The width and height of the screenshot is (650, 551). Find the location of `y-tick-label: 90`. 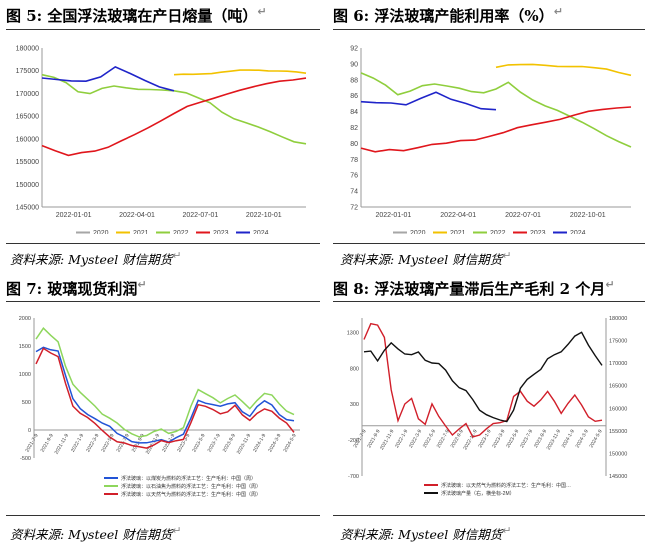

y-tick-label: 90 is located at coordinates (354, 64).